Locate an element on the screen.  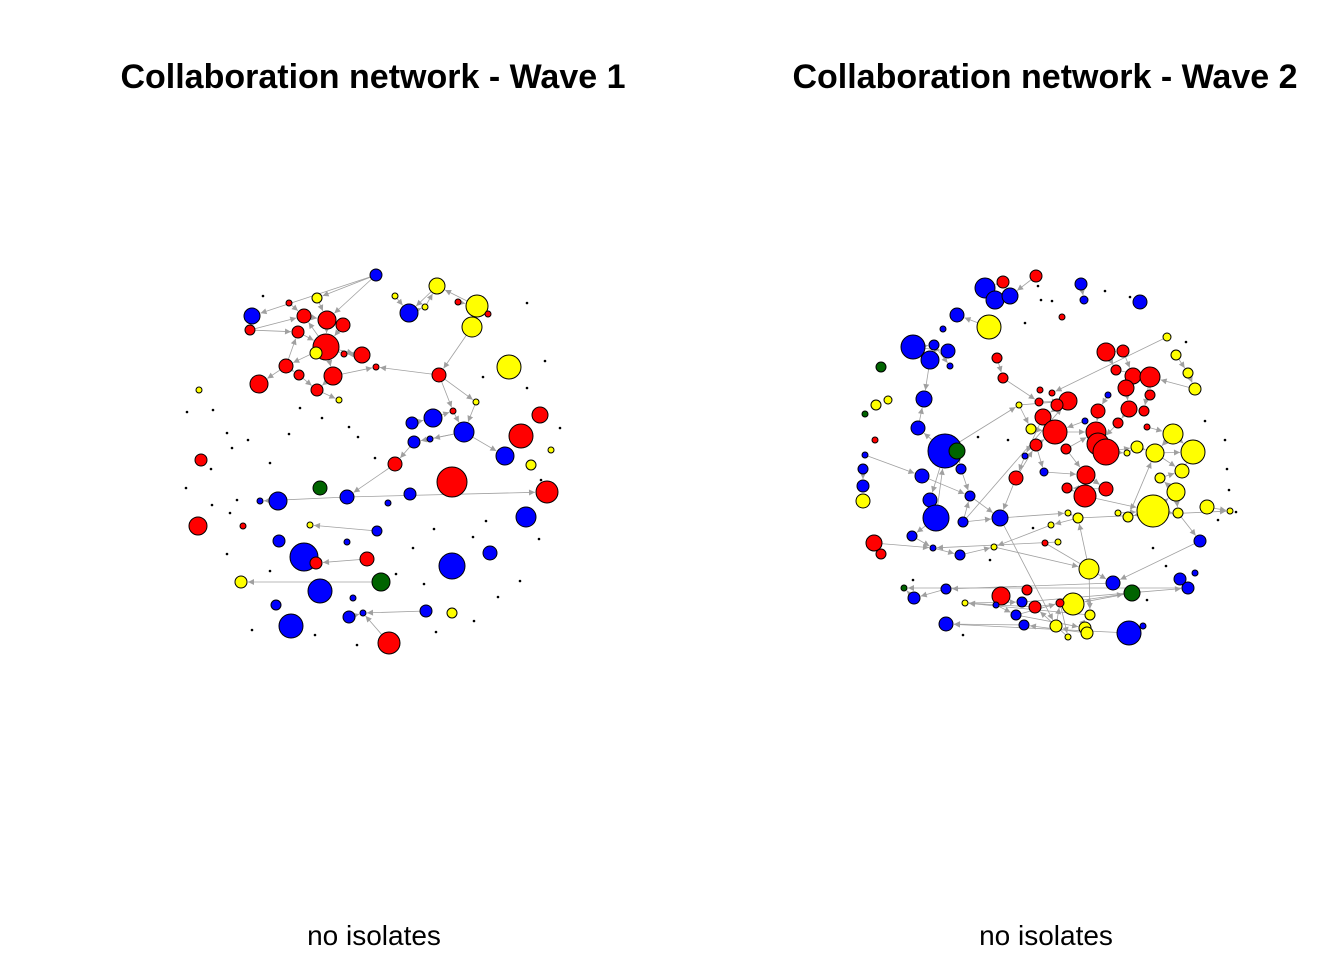
wave1-subtitle: no isolates is located at coordinates (374, 935).